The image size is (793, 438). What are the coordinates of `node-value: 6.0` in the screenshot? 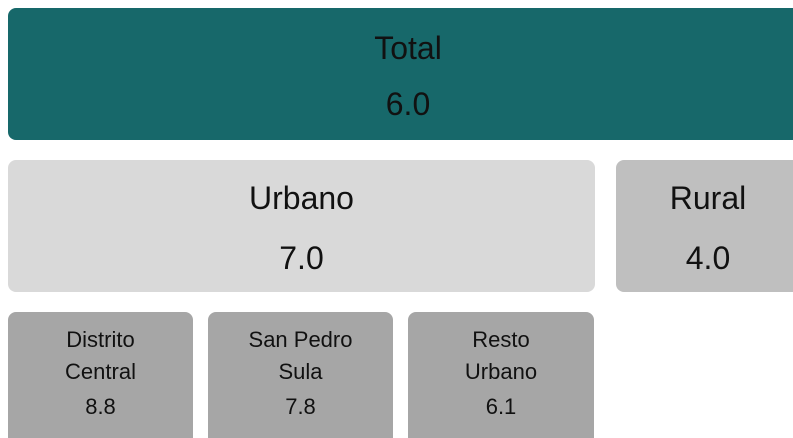 It's located at (408, 104).